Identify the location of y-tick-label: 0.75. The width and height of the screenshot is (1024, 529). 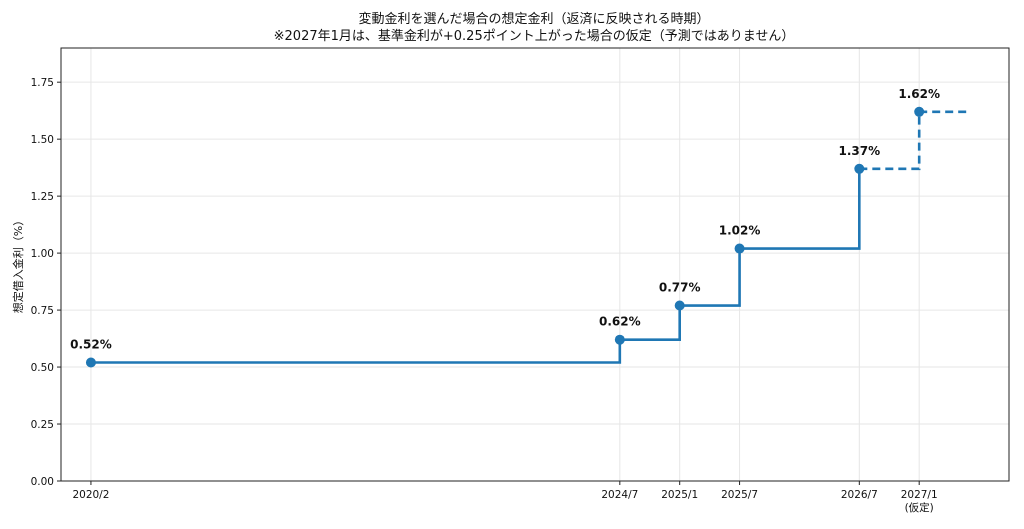
(42, 311).